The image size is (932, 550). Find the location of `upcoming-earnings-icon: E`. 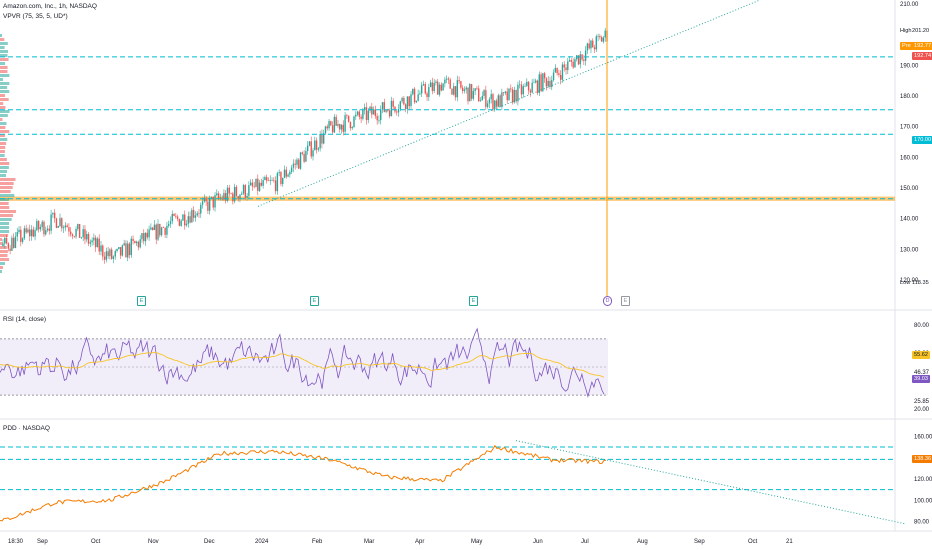

upcoming-earnings-icon: E is located at coordinates (625, 301).